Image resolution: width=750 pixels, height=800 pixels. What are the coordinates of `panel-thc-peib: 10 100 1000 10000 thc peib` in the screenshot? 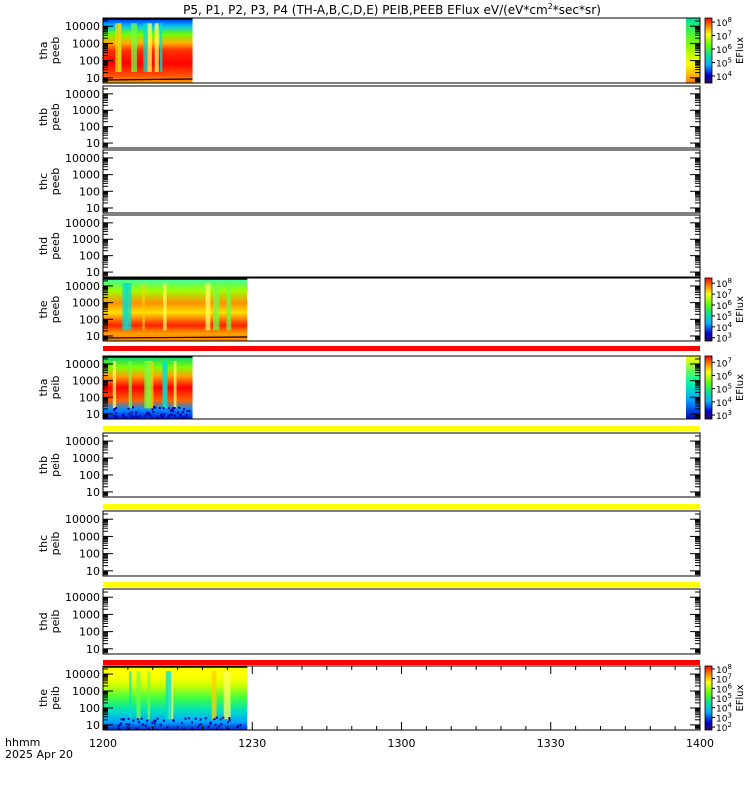 It's located at (369, 544).